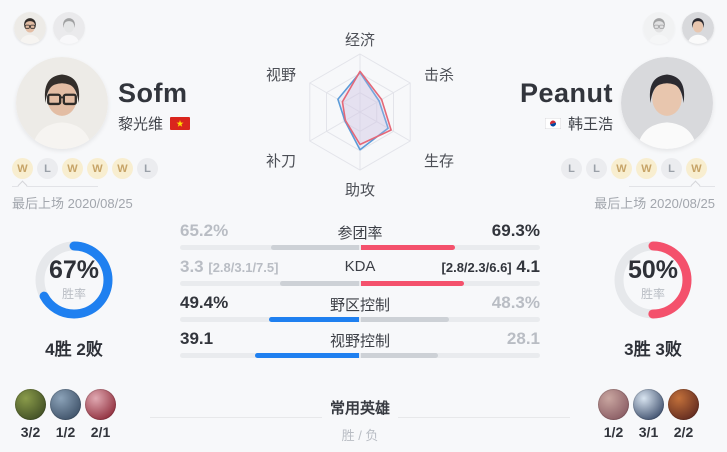 The width and height of the screenshot is (727, 452). What do you see at coordinates (74, 349) in the screenshot?
I see `record-left: 4胜 2败` at bounding box center [74, 349].